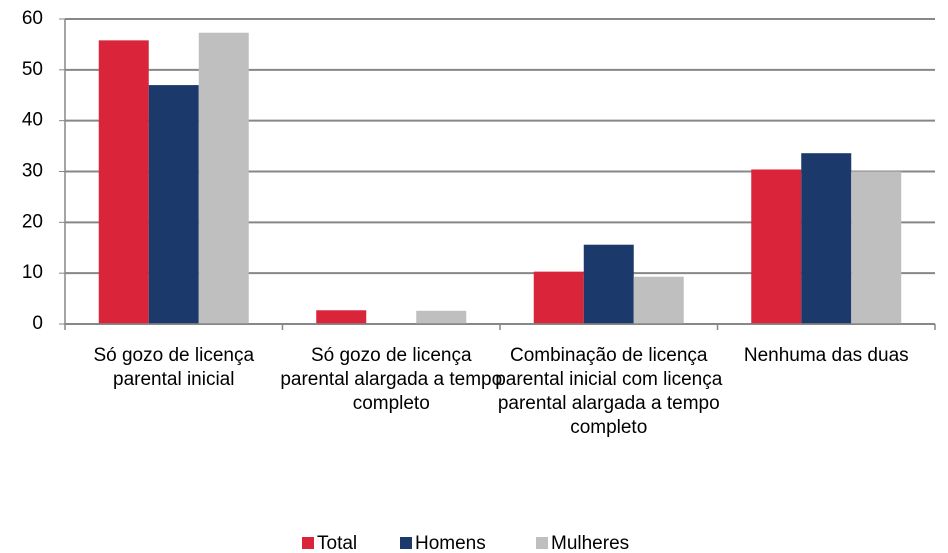 This screenshot has width=948, height=553. I want to click on y-tick-label: 10, so click(32, 272).